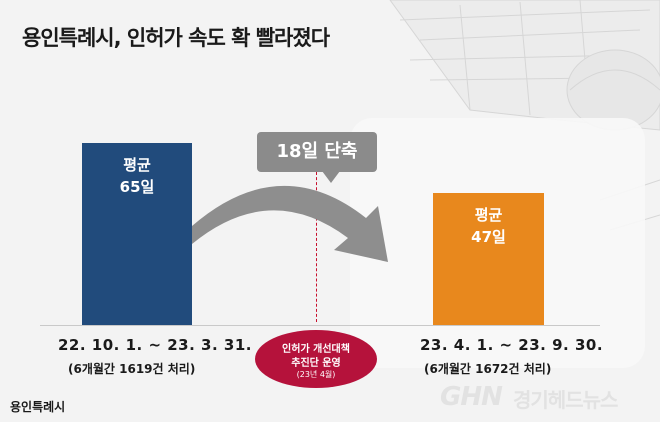 The width and height of the screenshot is (660, 422). Describe the element at coordinates (132, 369) in the screenshot. I see `period-before-count: (6개월간 1619건 처리)` at that location.